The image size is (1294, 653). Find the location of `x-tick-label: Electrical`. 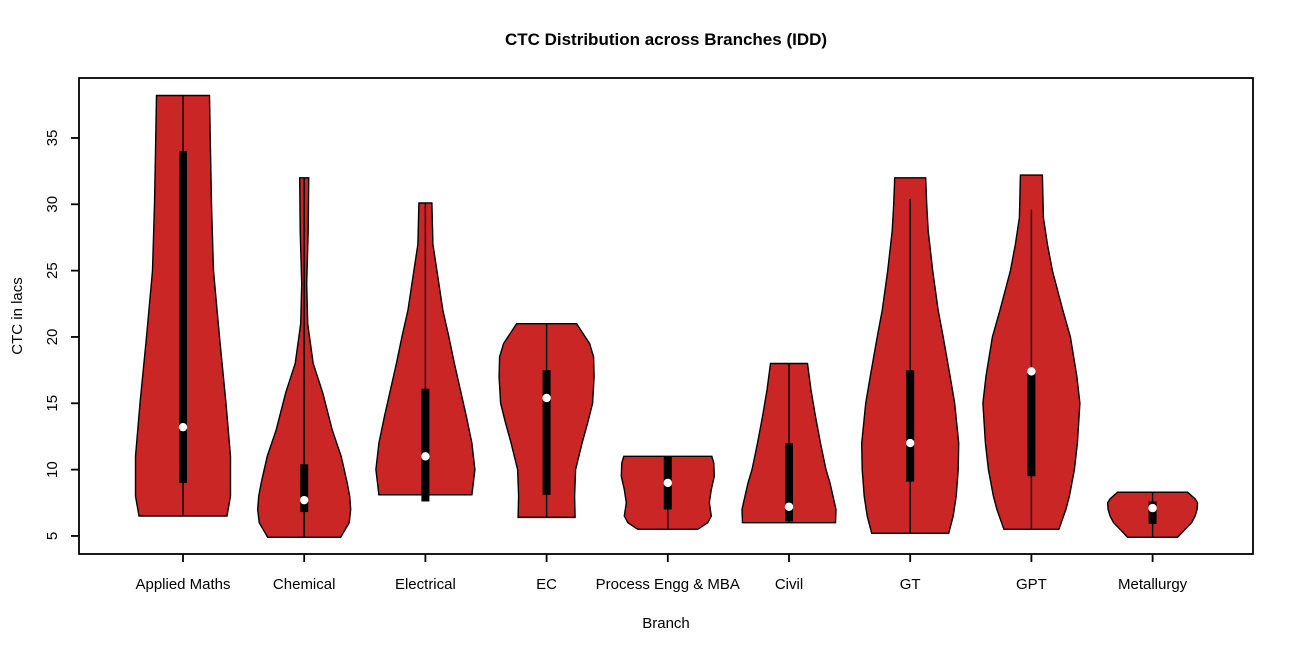

x-tick-label: Electrical is located at coordinates (425, 584).